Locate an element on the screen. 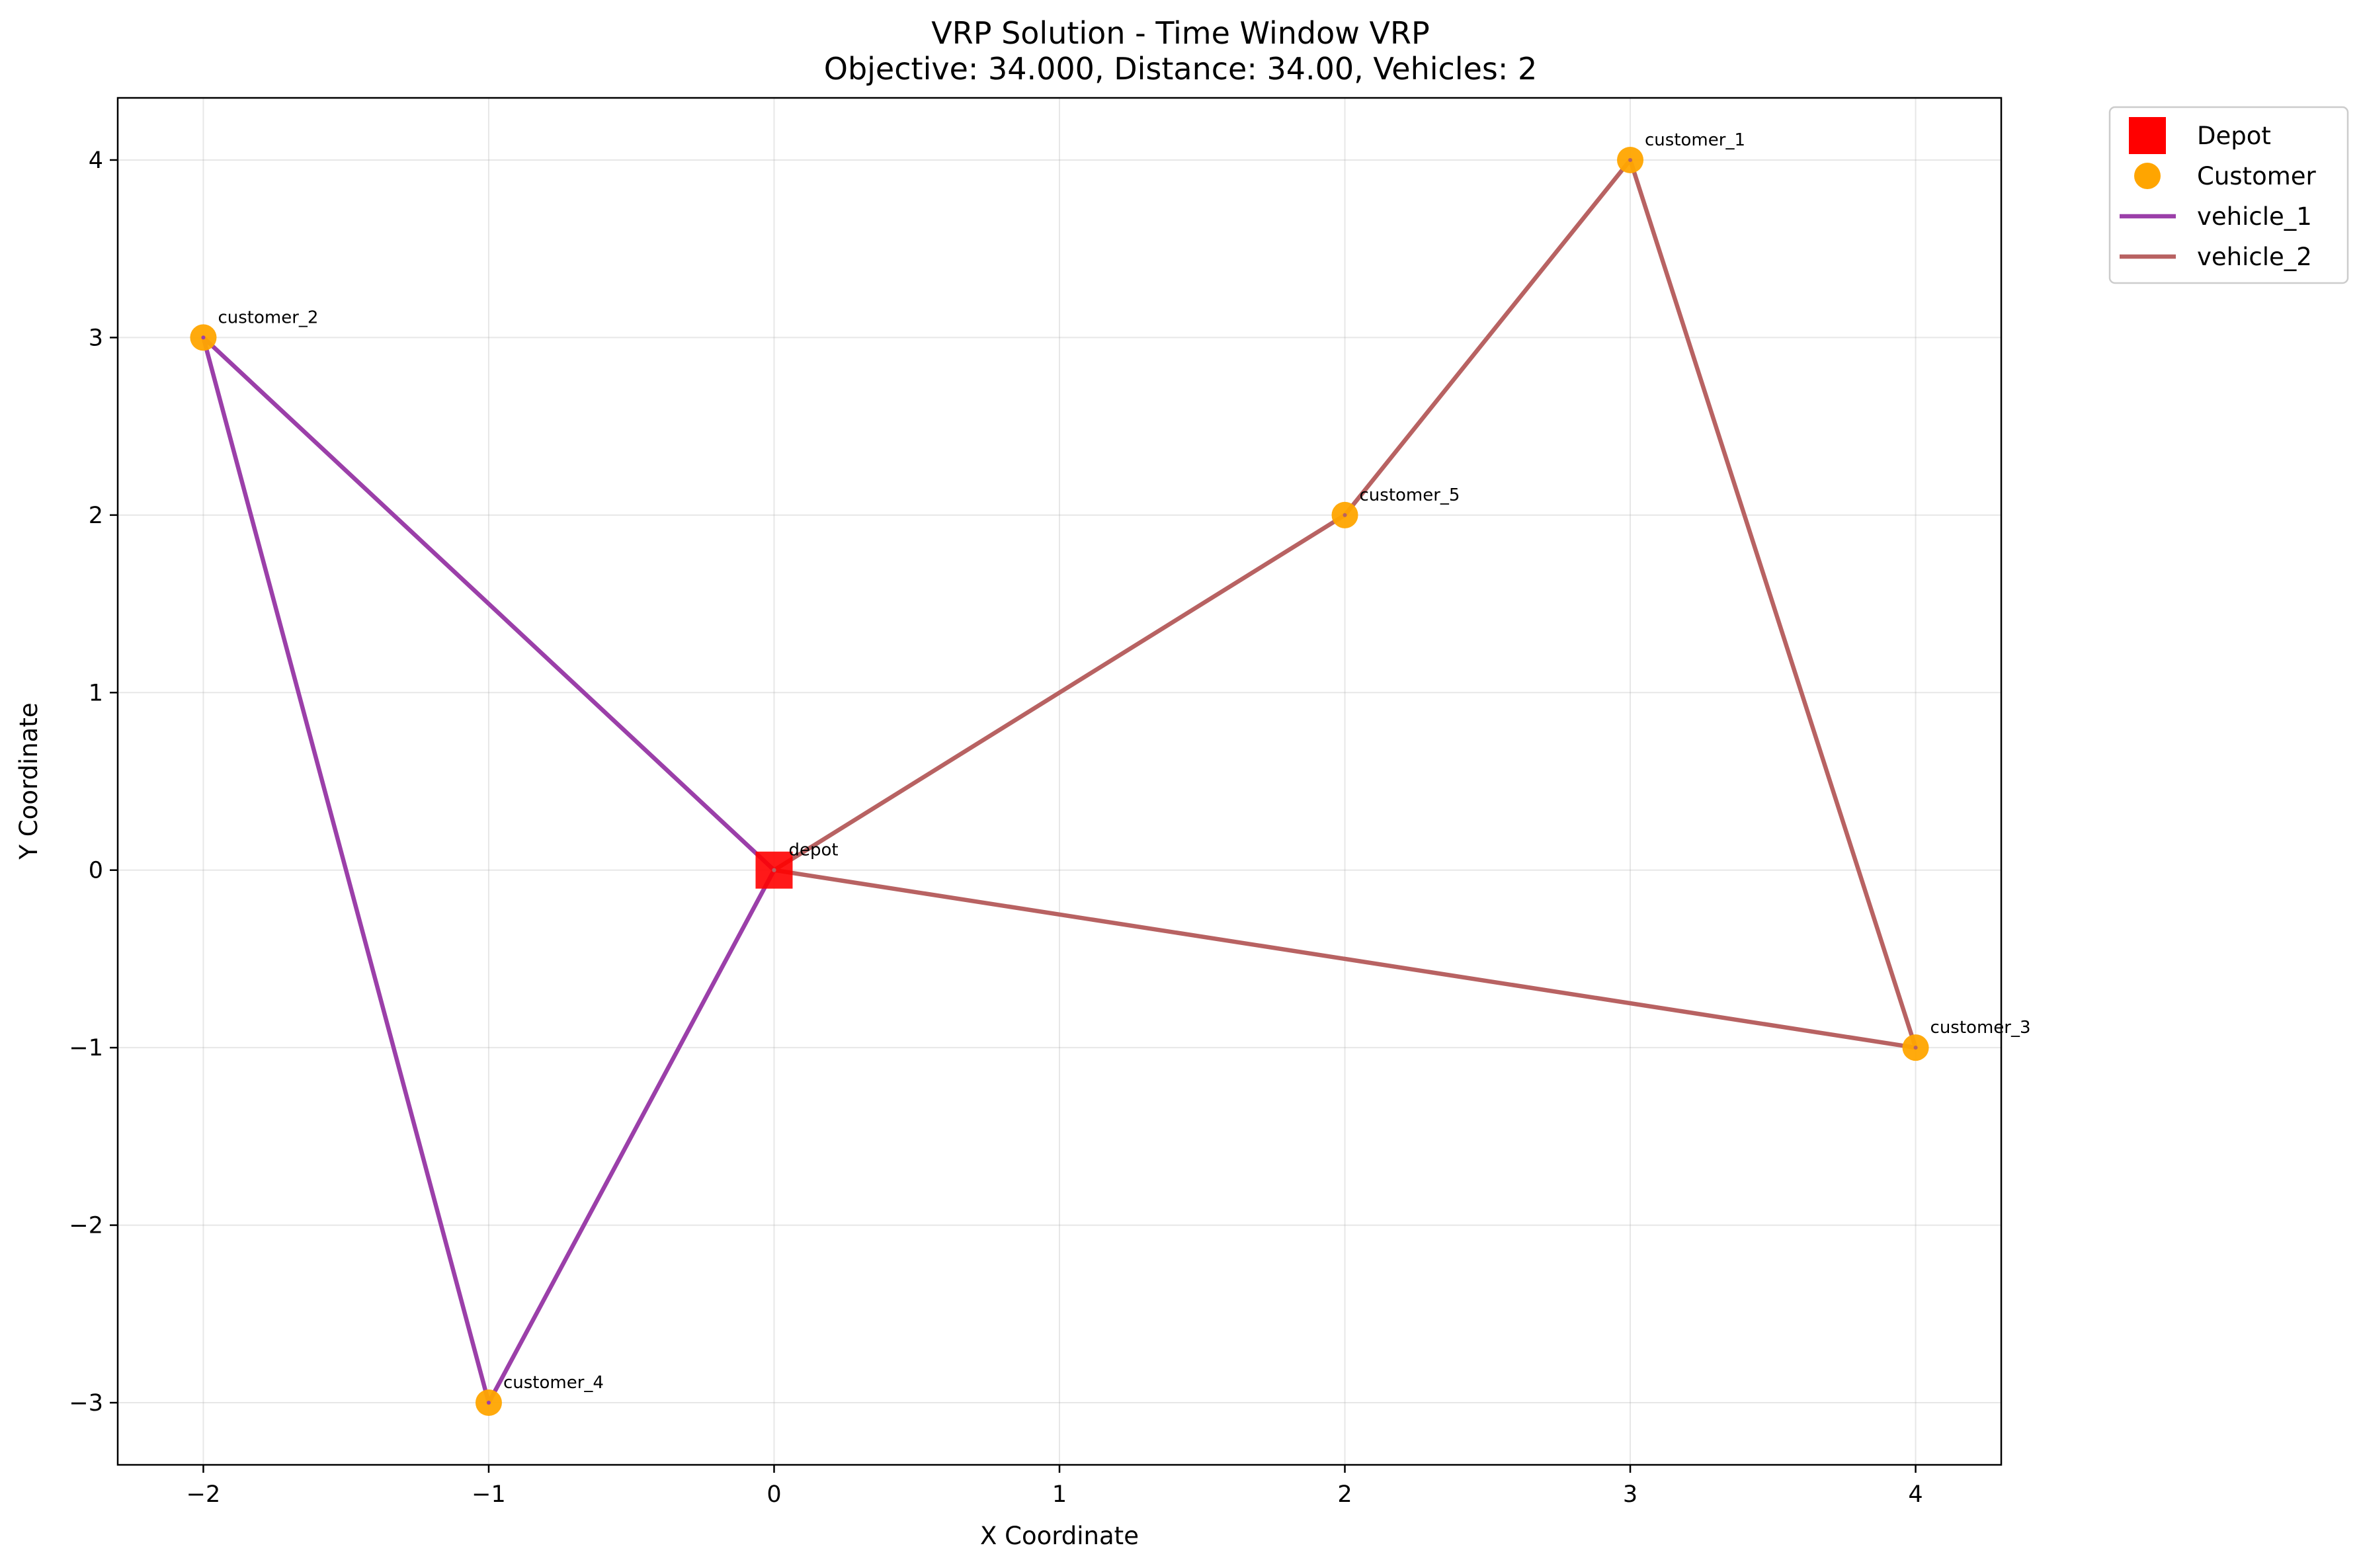 The image size is (2361, 1568). y-tick-label: −2 is located at coordinates (86, 1226).